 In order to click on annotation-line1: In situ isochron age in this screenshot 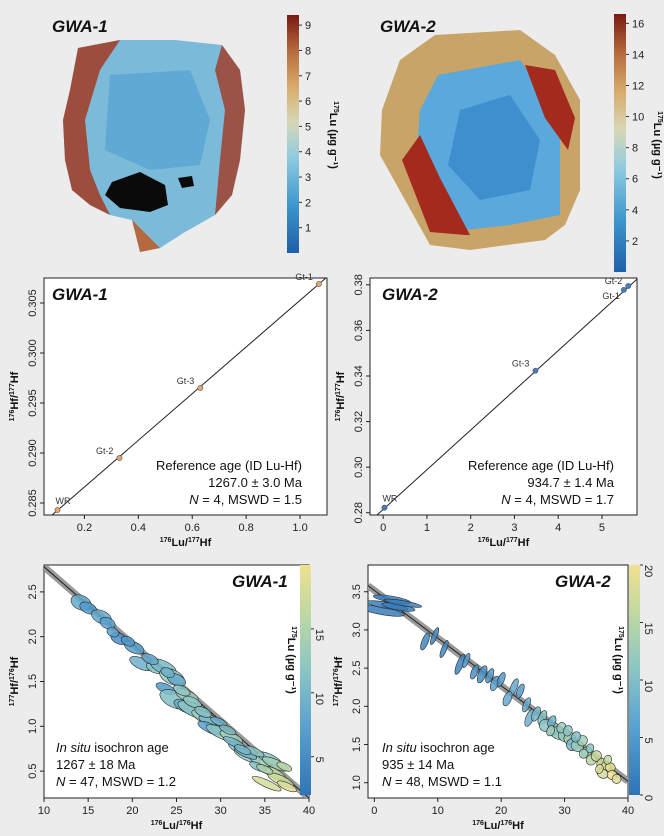, I will do `click(112, 747)`.